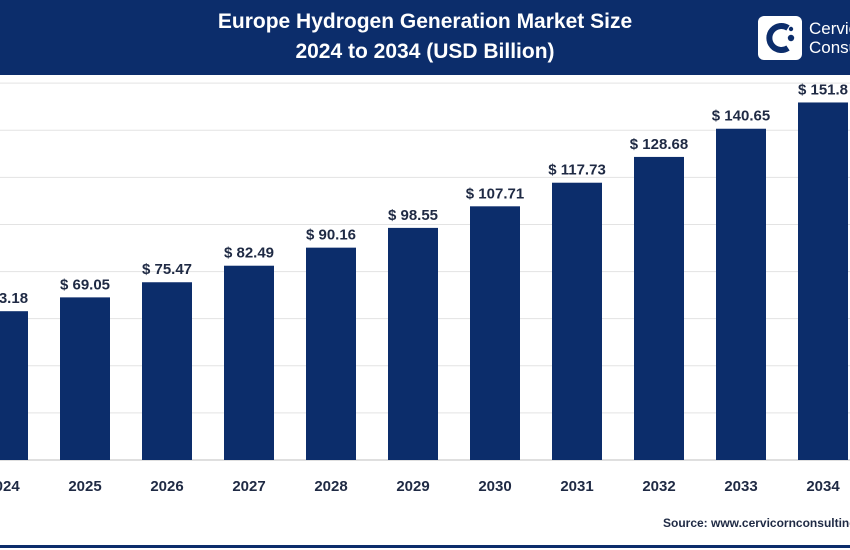 The width and height of the screenshot is (850, 550). What do you see at coordinates (167, 269) in the screenshot?
I see `value-label-2026: $ 75.47` at bounding box center [167, 269].